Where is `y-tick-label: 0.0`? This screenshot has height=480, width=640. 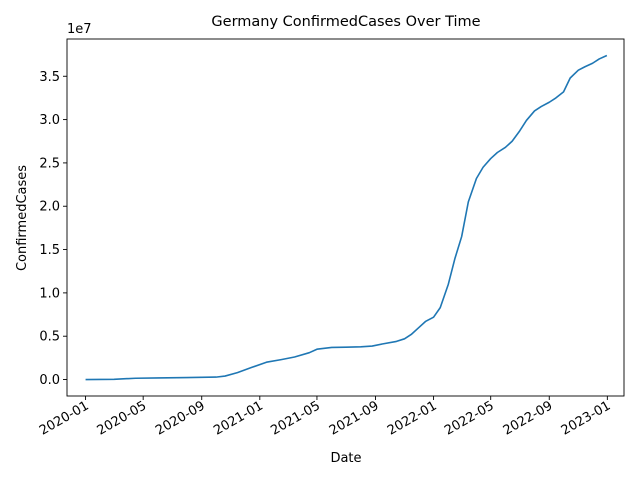 y-tick-label: 0.0 is located at coordinates (49, 380).